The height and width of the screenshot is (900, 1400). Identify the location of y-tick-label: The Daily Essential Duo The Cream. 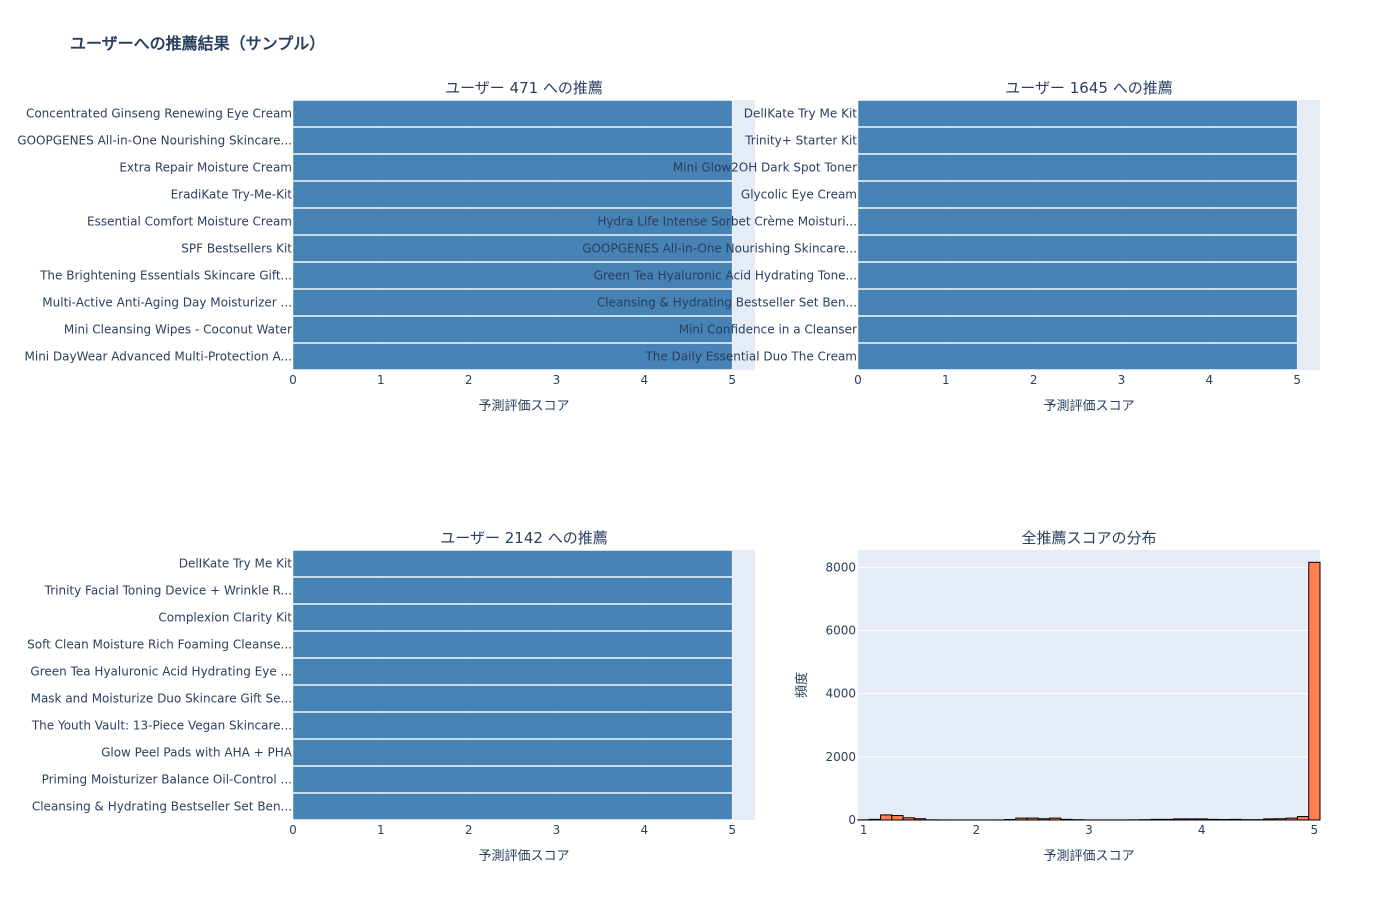
(750, 357).